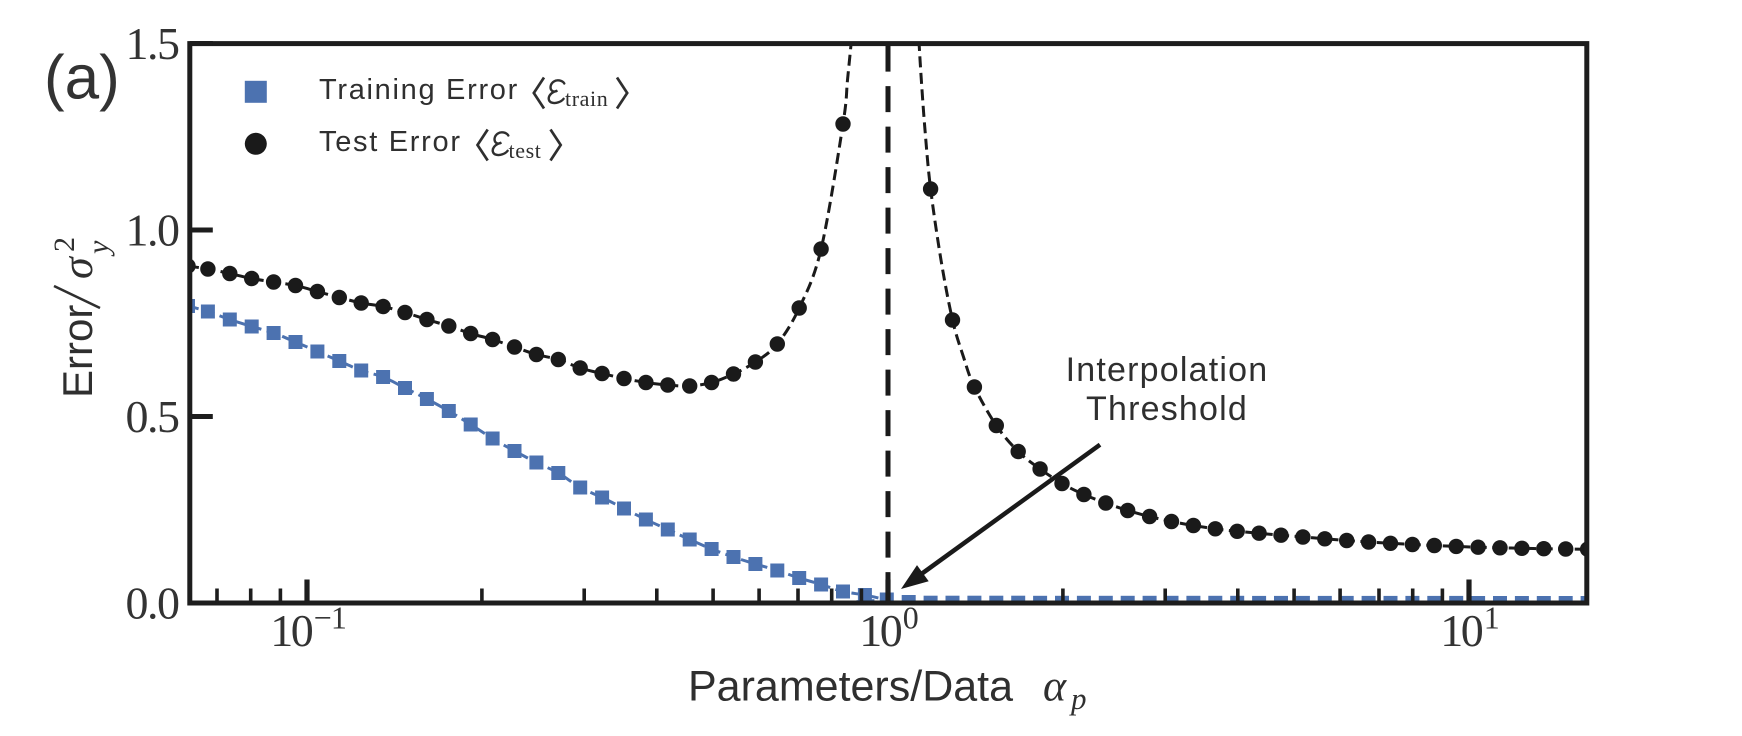 This screenshot has width=1742, height=736. What do you see at coordinates (525, 150) in the screenshot?
I see `svg-text: test` at bounding box center [525, 150].